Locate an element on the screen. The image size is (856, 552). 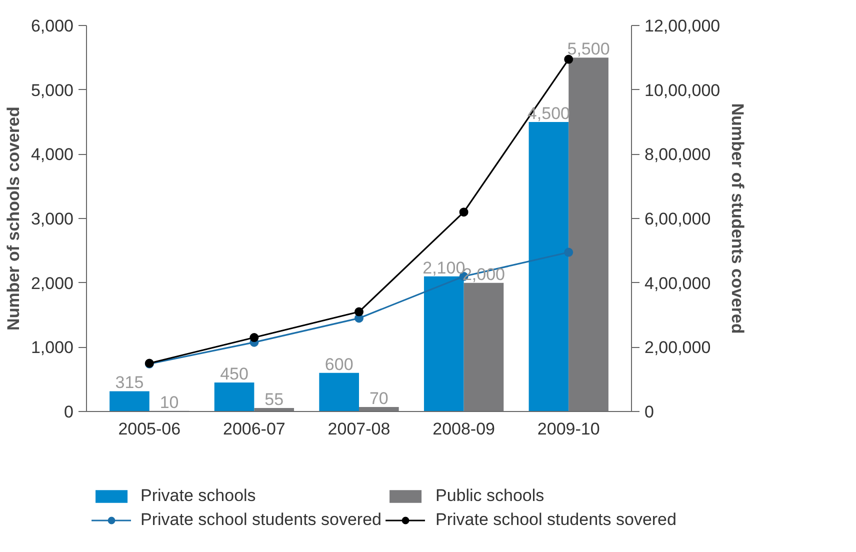
data-label: 450 is located at coordinates (234, 374).